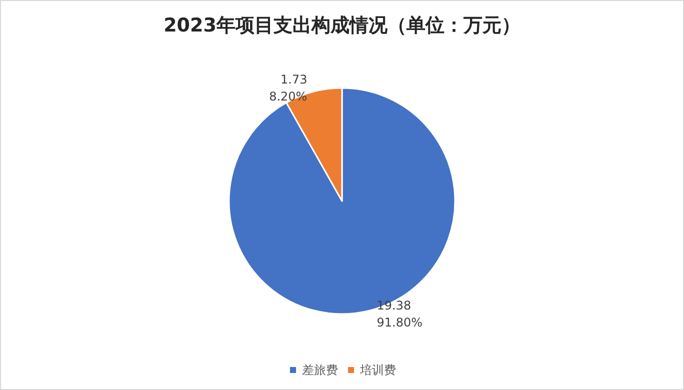  I want to click on data-label: 1.73 8.20%, so click(288, 88).